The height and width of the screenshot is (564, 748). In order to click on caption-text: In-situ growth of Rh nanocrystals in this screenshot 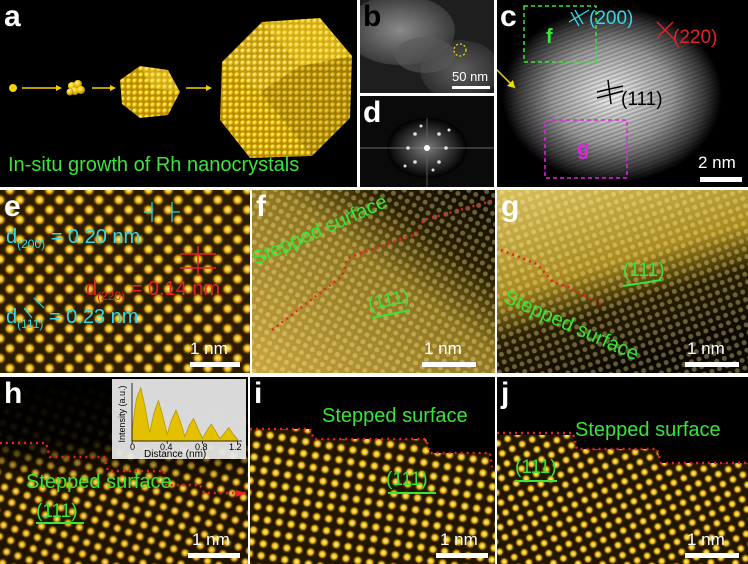, I will do `click(154, 165)`.